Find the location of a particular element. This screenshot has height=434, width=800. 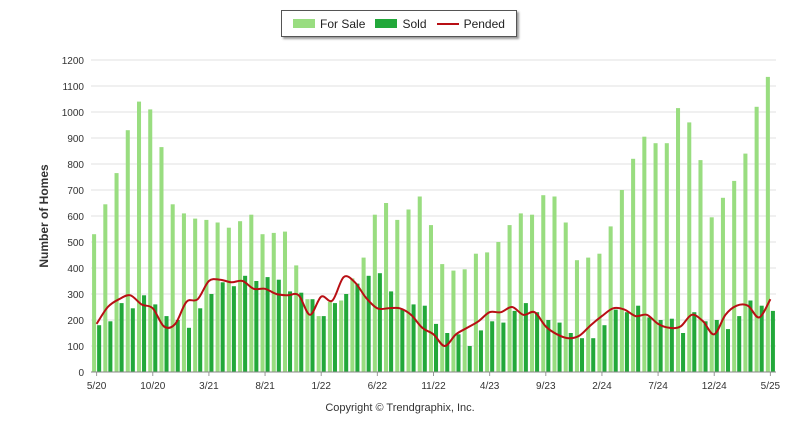

legend-swatch-sold is located at coordinates (386, 23).